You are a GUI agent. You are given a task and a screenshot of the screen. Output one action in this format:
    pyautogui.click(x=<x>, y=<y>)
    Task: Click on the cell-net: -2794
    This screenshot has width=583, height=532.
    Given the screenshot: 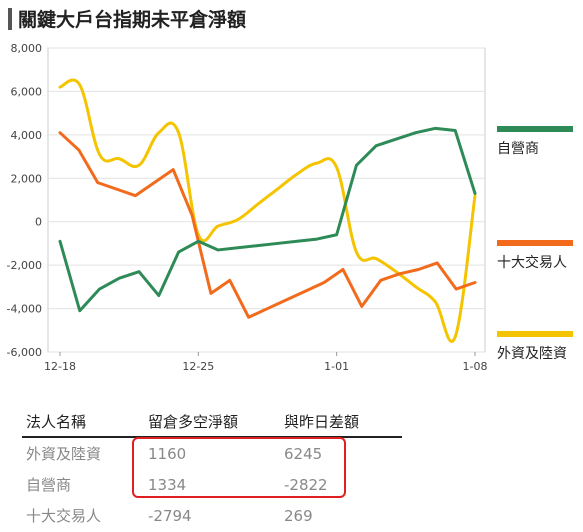 What is the action you would take?
    pyautogui.click(x=170, y=515)
    